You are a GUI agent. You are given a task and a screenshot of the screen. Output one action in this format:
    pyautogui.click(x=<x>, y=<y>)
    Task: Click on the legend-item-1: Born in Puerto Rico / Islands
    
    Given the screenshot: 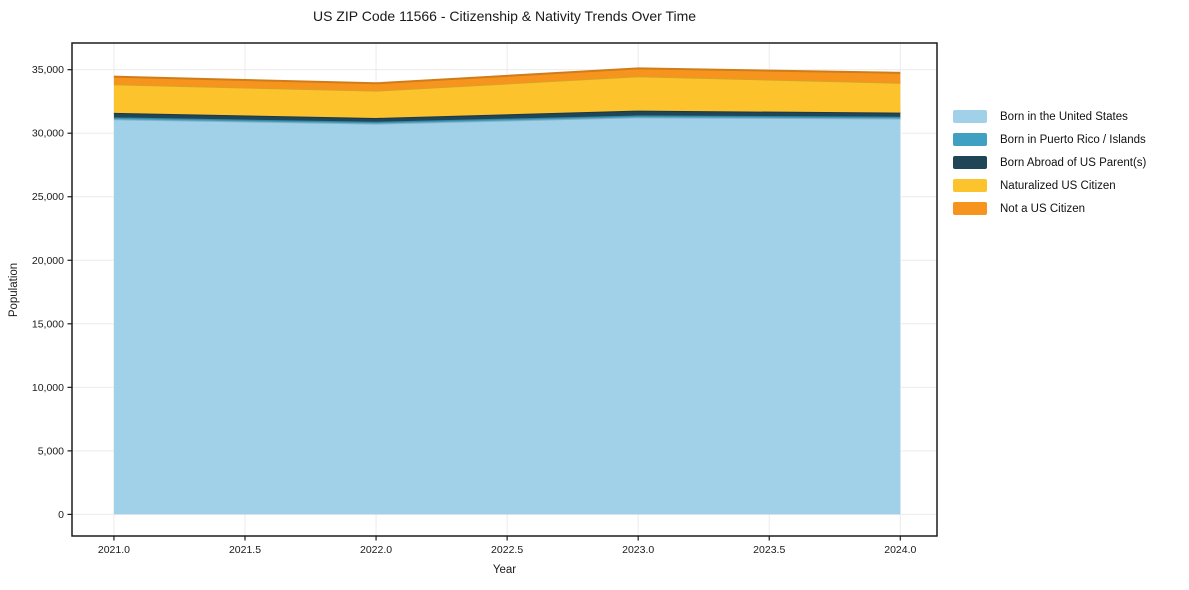 What is the action you would take?
    pyautogui.click(x=1049, y=139)
    